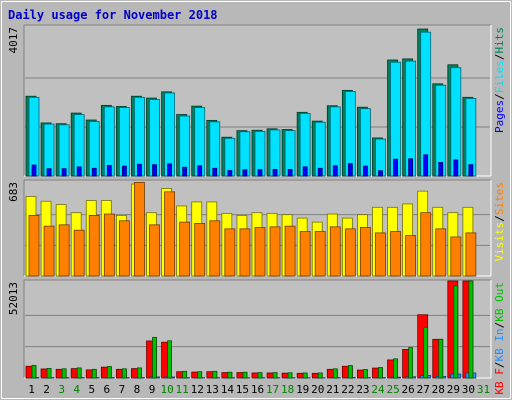  Describe the element at coordinates (362, 389) in the screenshot. I see `day-label: 23` at that location.